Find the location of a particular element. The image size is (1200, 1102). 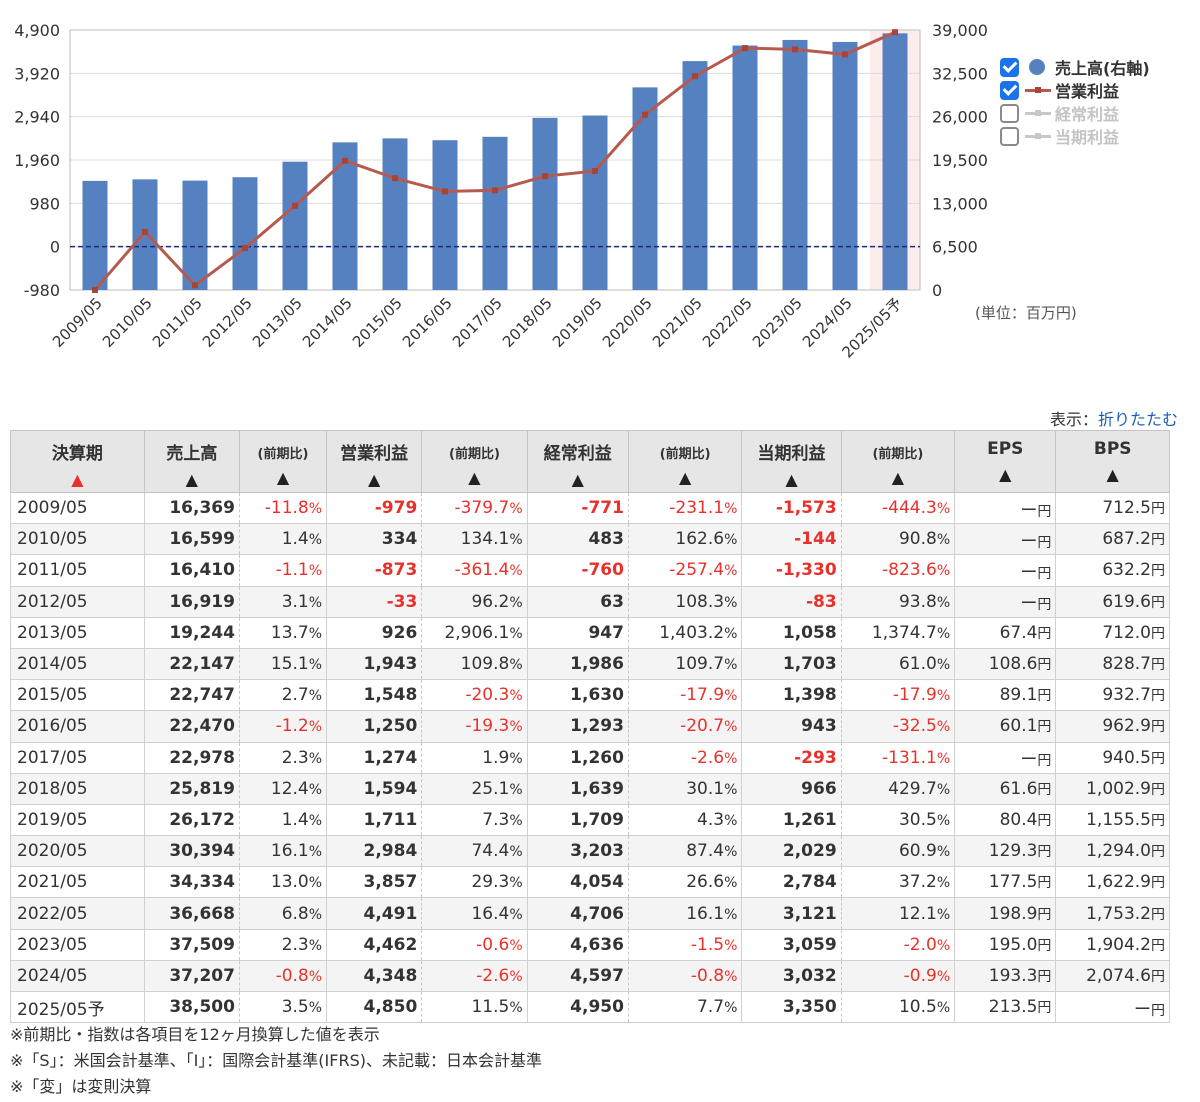

cell-value: 2,029 is located at coordinates (809, 851).